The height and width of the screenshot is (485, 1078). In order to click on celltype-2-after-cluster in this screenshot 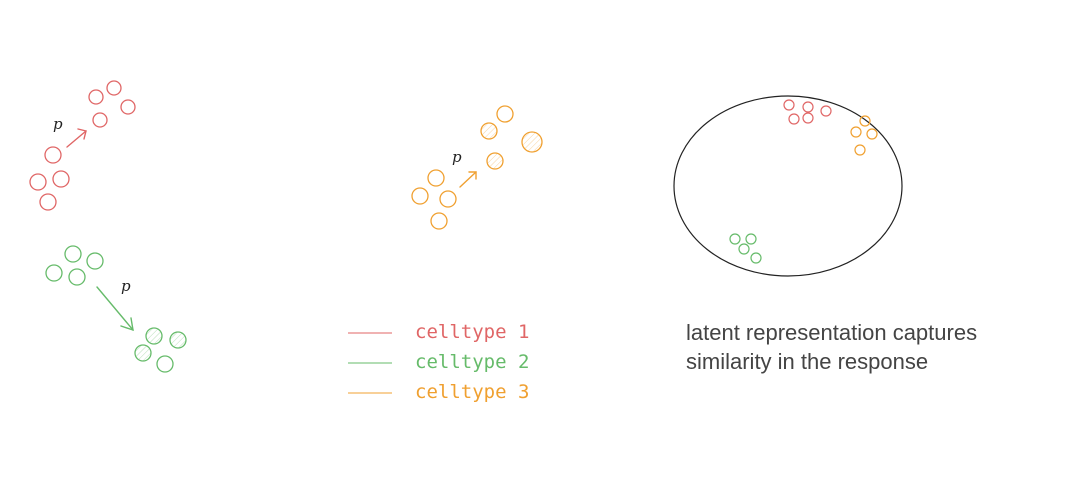, I will do `click(160, 350)`.